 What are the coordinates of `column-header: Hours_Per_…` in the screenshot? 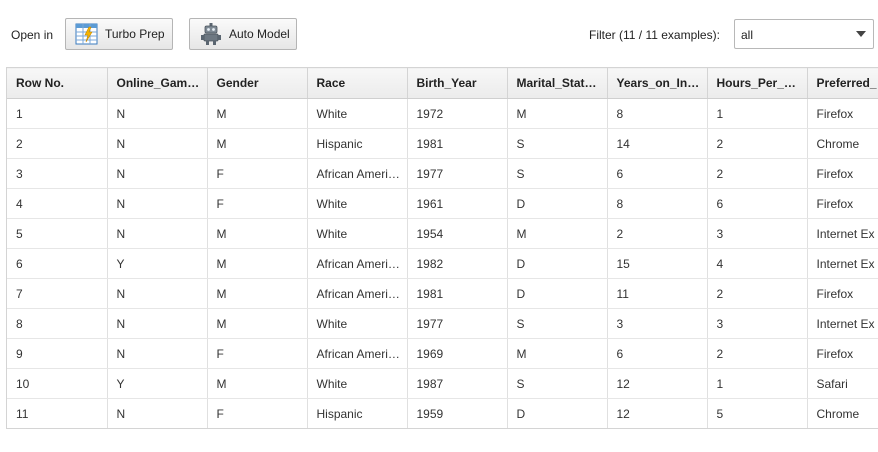 It's located at (757, 83).